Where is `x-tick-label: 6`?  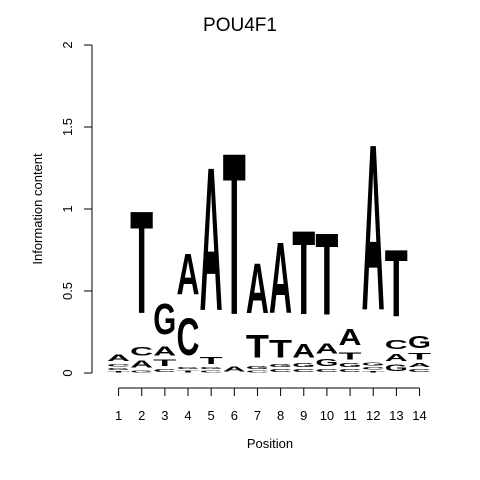
x-tick-label: 6 is located at coordinates (234, 415).